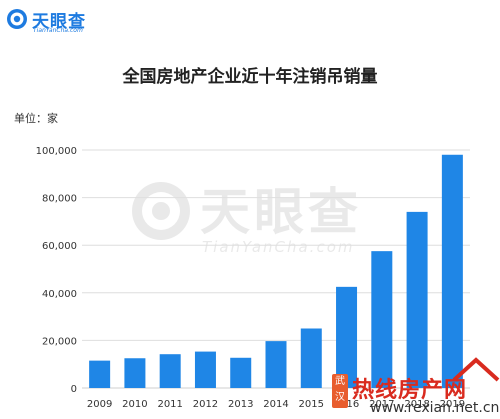 This screenshot has width=500, height=419. I want to click on bar-2018, so click(417, 299).